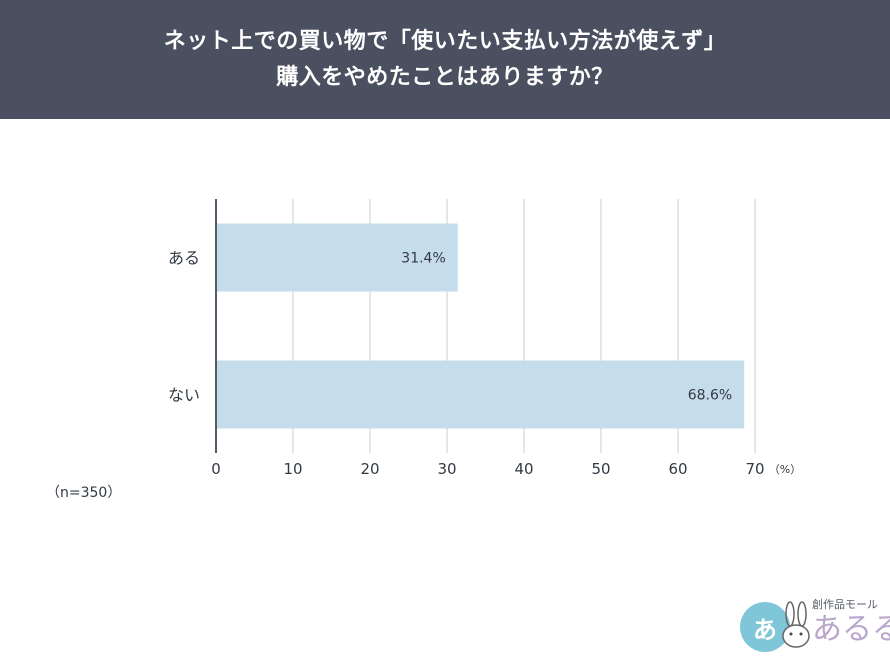  I want to click on brand-logo: あ 創作品モール あるる, so click(815, 627).